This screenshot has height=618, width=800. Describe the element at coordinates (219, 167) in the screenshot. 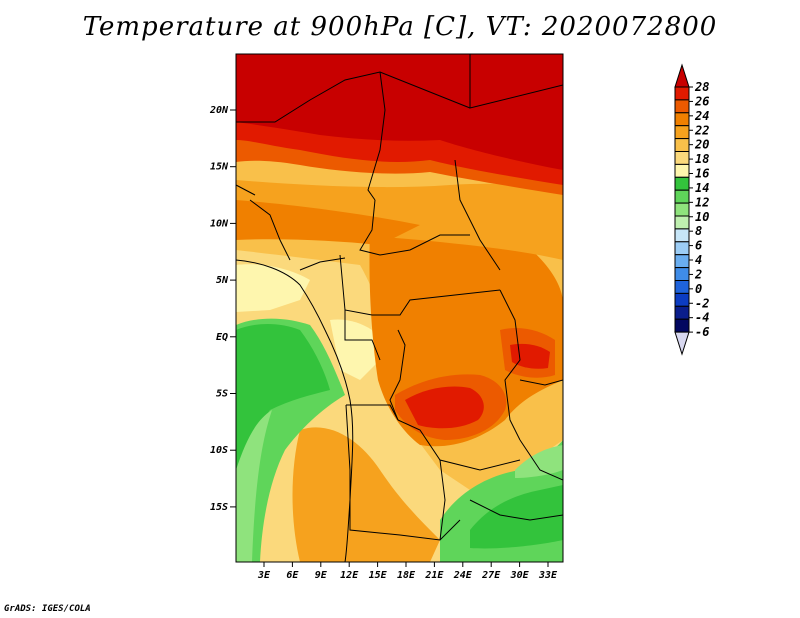

I see `lat-label: 15N` at that location.